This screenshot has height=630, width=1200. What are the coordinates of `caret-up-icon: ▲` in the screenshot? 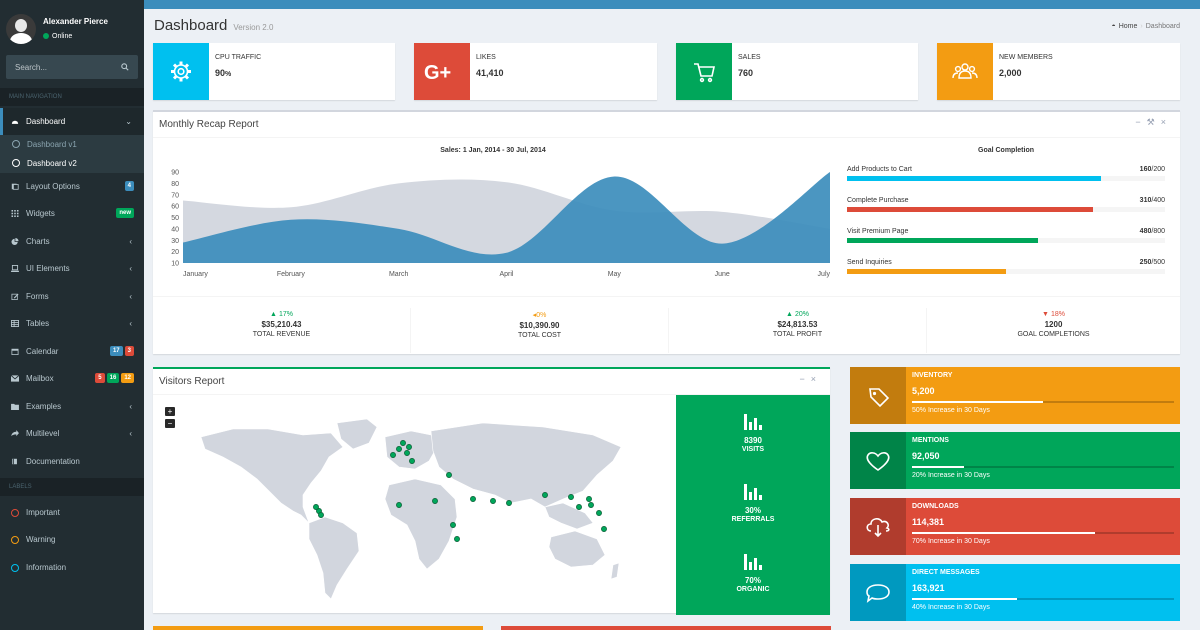 It's located at (273, 314).